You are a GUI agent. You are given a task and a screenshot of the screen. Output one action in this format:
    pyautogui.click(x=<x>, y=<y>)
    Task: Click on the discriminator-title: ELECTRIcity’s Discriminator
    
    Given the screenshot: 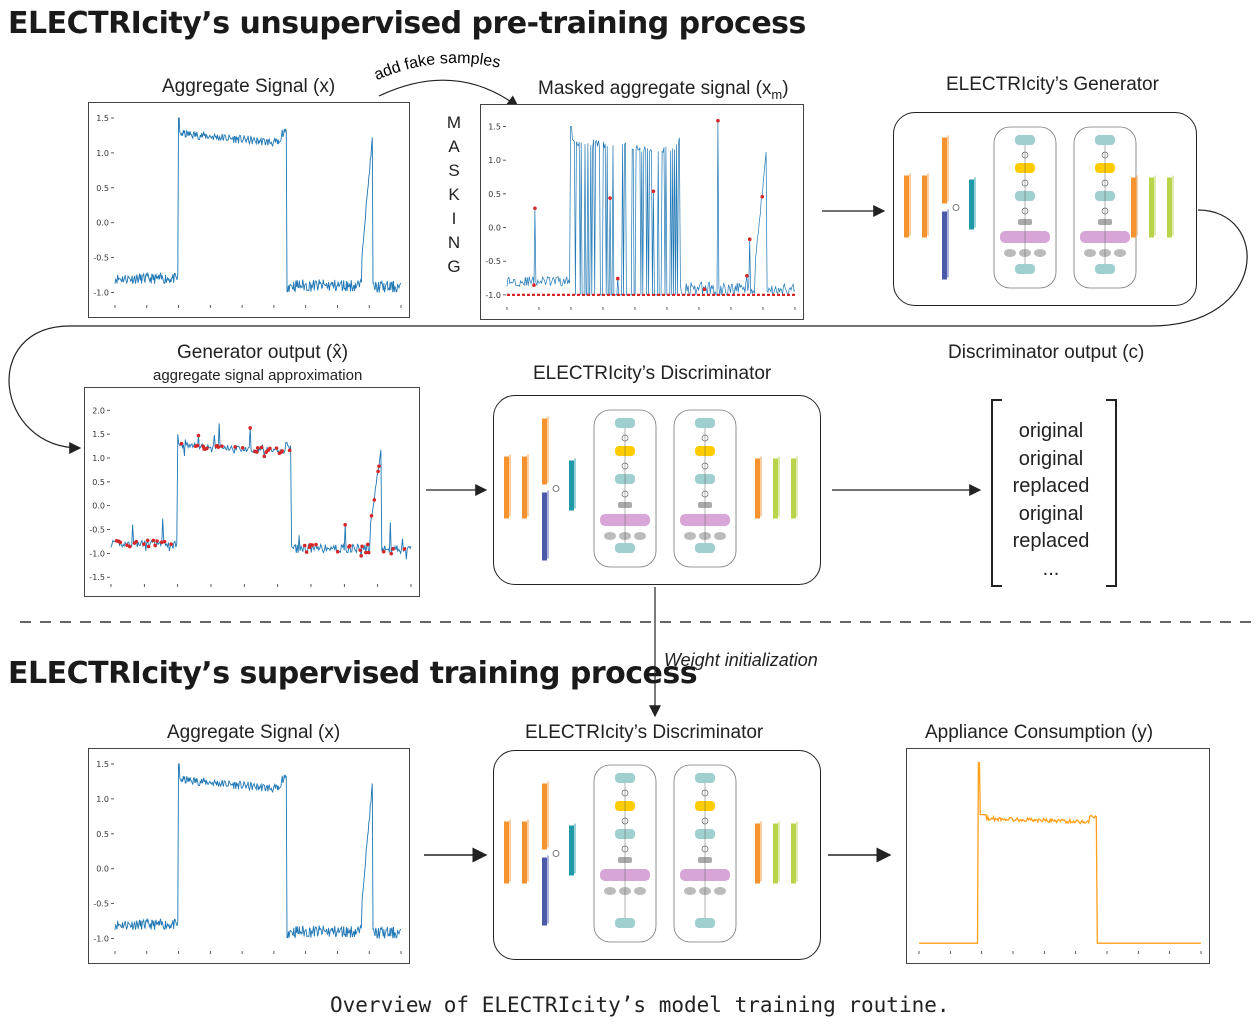 What is the action you would take?
    pyautogui.click(x=652, y=373)
    